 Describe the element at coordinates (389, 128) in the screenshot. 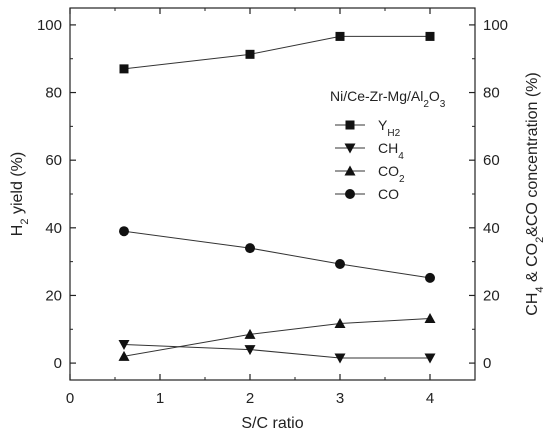

I see `legend-label: YH2` at that location.